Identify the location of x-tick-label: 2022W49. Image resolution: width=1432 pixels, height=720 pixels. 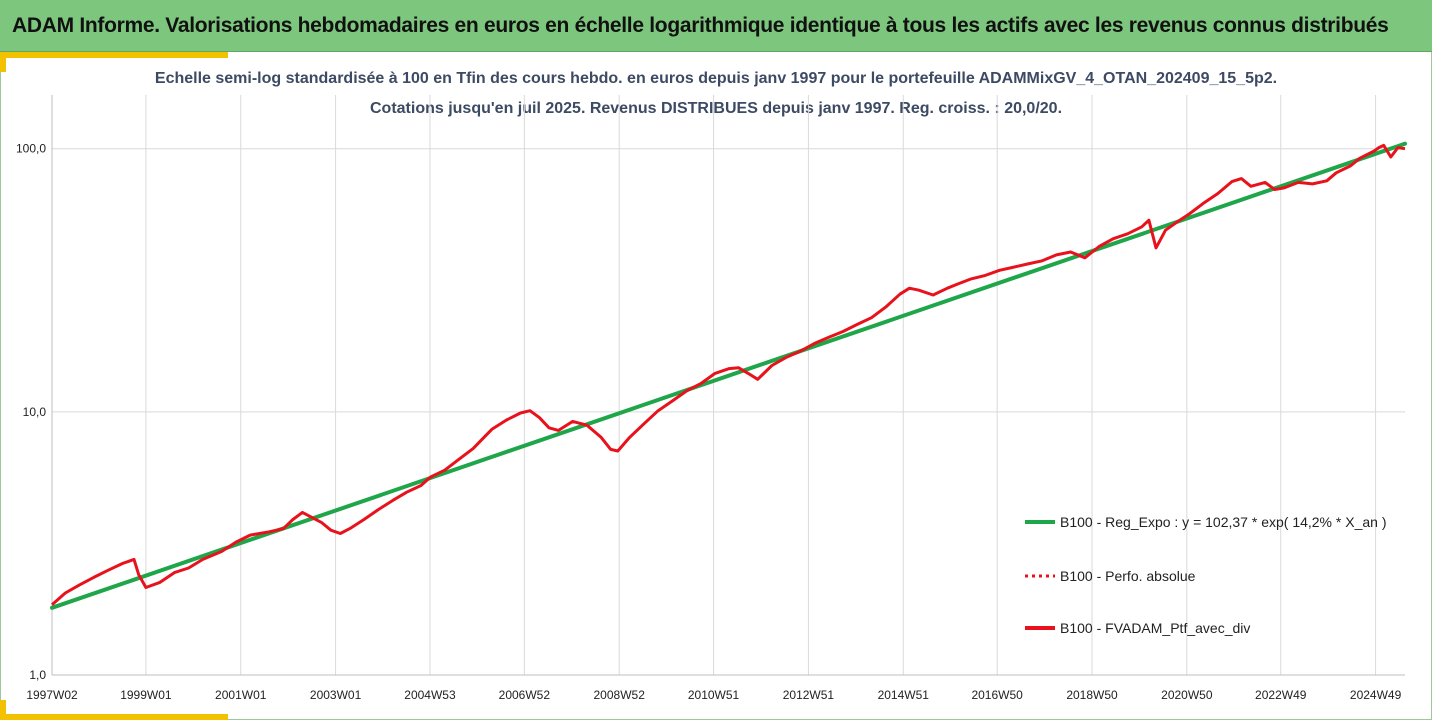
(1281, 695).